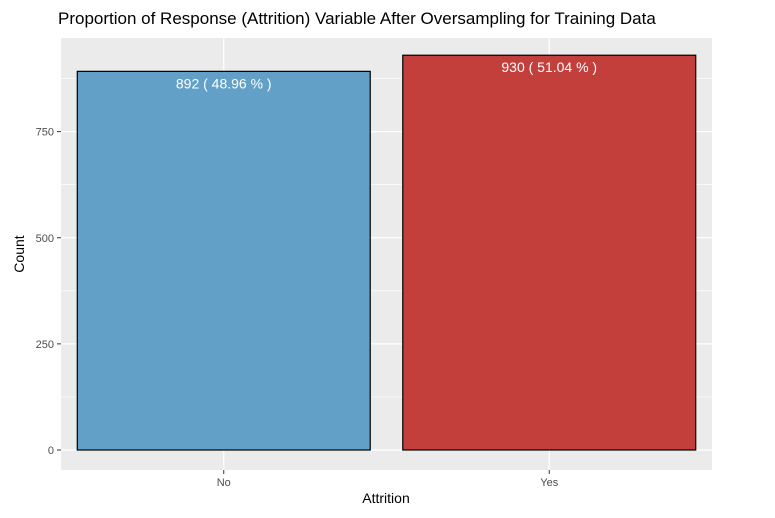 This screenshot has height=518, width=775. Describe the element at coordinates (224, 83) in the screenshot. I see `bar-label-no: 892 ( 48.96 % )` at that location.